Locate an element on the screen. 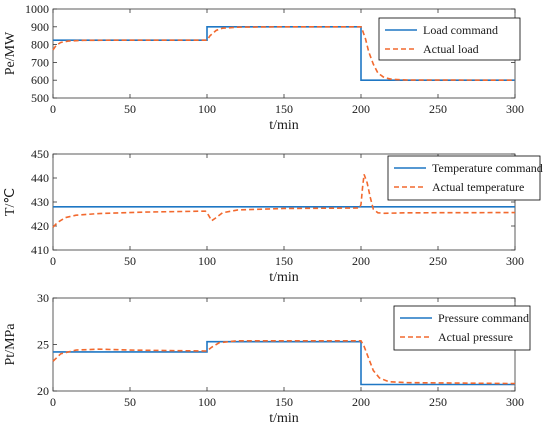  legend: Pressure command Actual pressure is located at coordinates (462, 328).